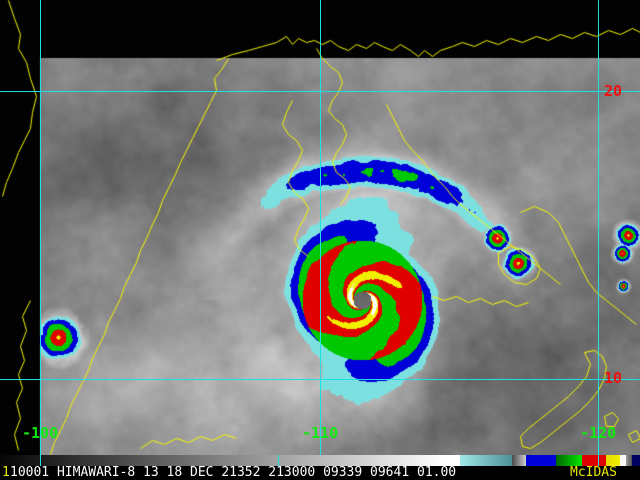 This screenshot has width=640, height=480. Describe the element at coordinates (6, 472) in the screenshot. I see `leading-digit: 1` at that location.